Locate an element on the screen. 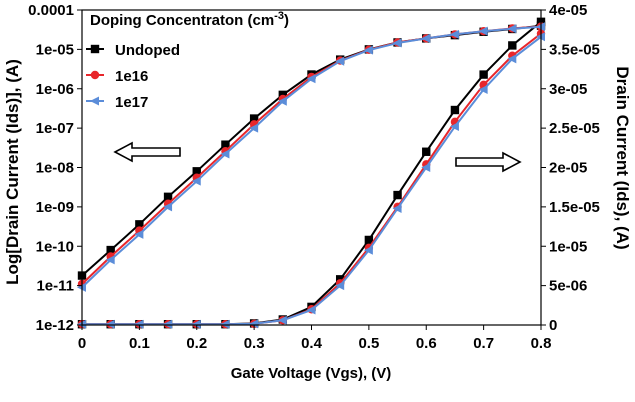 The height and width of the screenshot is (402, 635). y-axis-right-title: Drain Current (Ids), (A) is located at coordinates (622, 157).